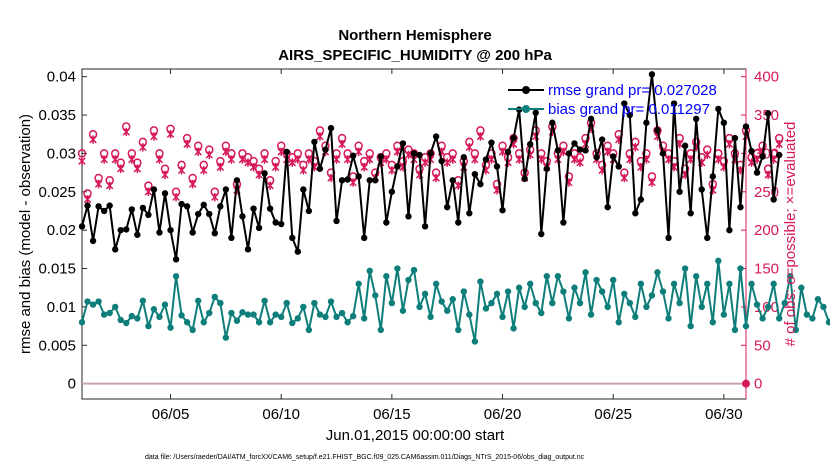 This screenshot has width=830, height=470. I want to click on y-right-tick-label: 50, so click(762, 345).